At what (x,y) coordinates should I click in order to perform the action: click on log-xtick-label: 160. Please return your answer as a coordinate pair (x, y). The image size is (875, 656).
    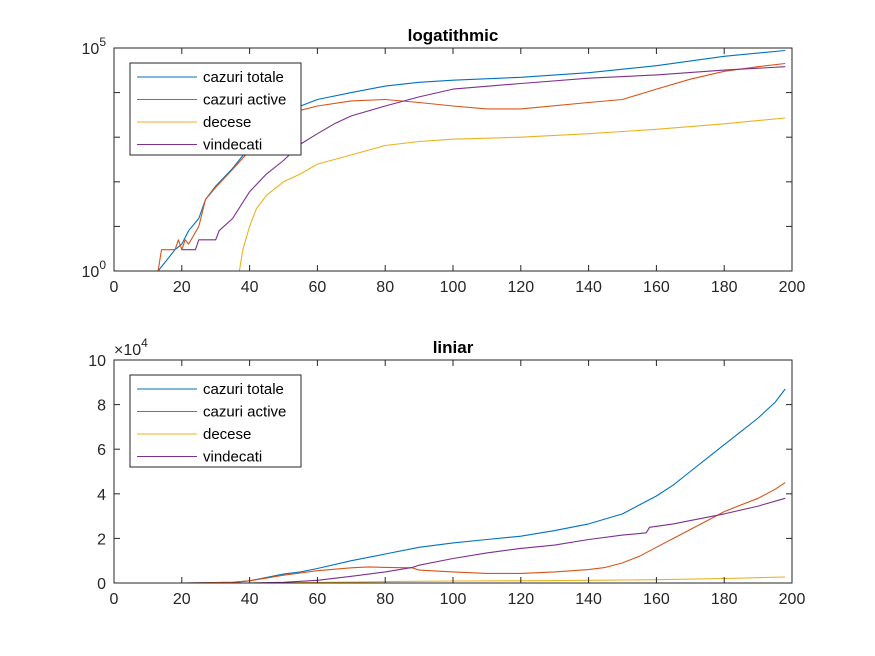
    Looking at the image, I should click on (656, 287).